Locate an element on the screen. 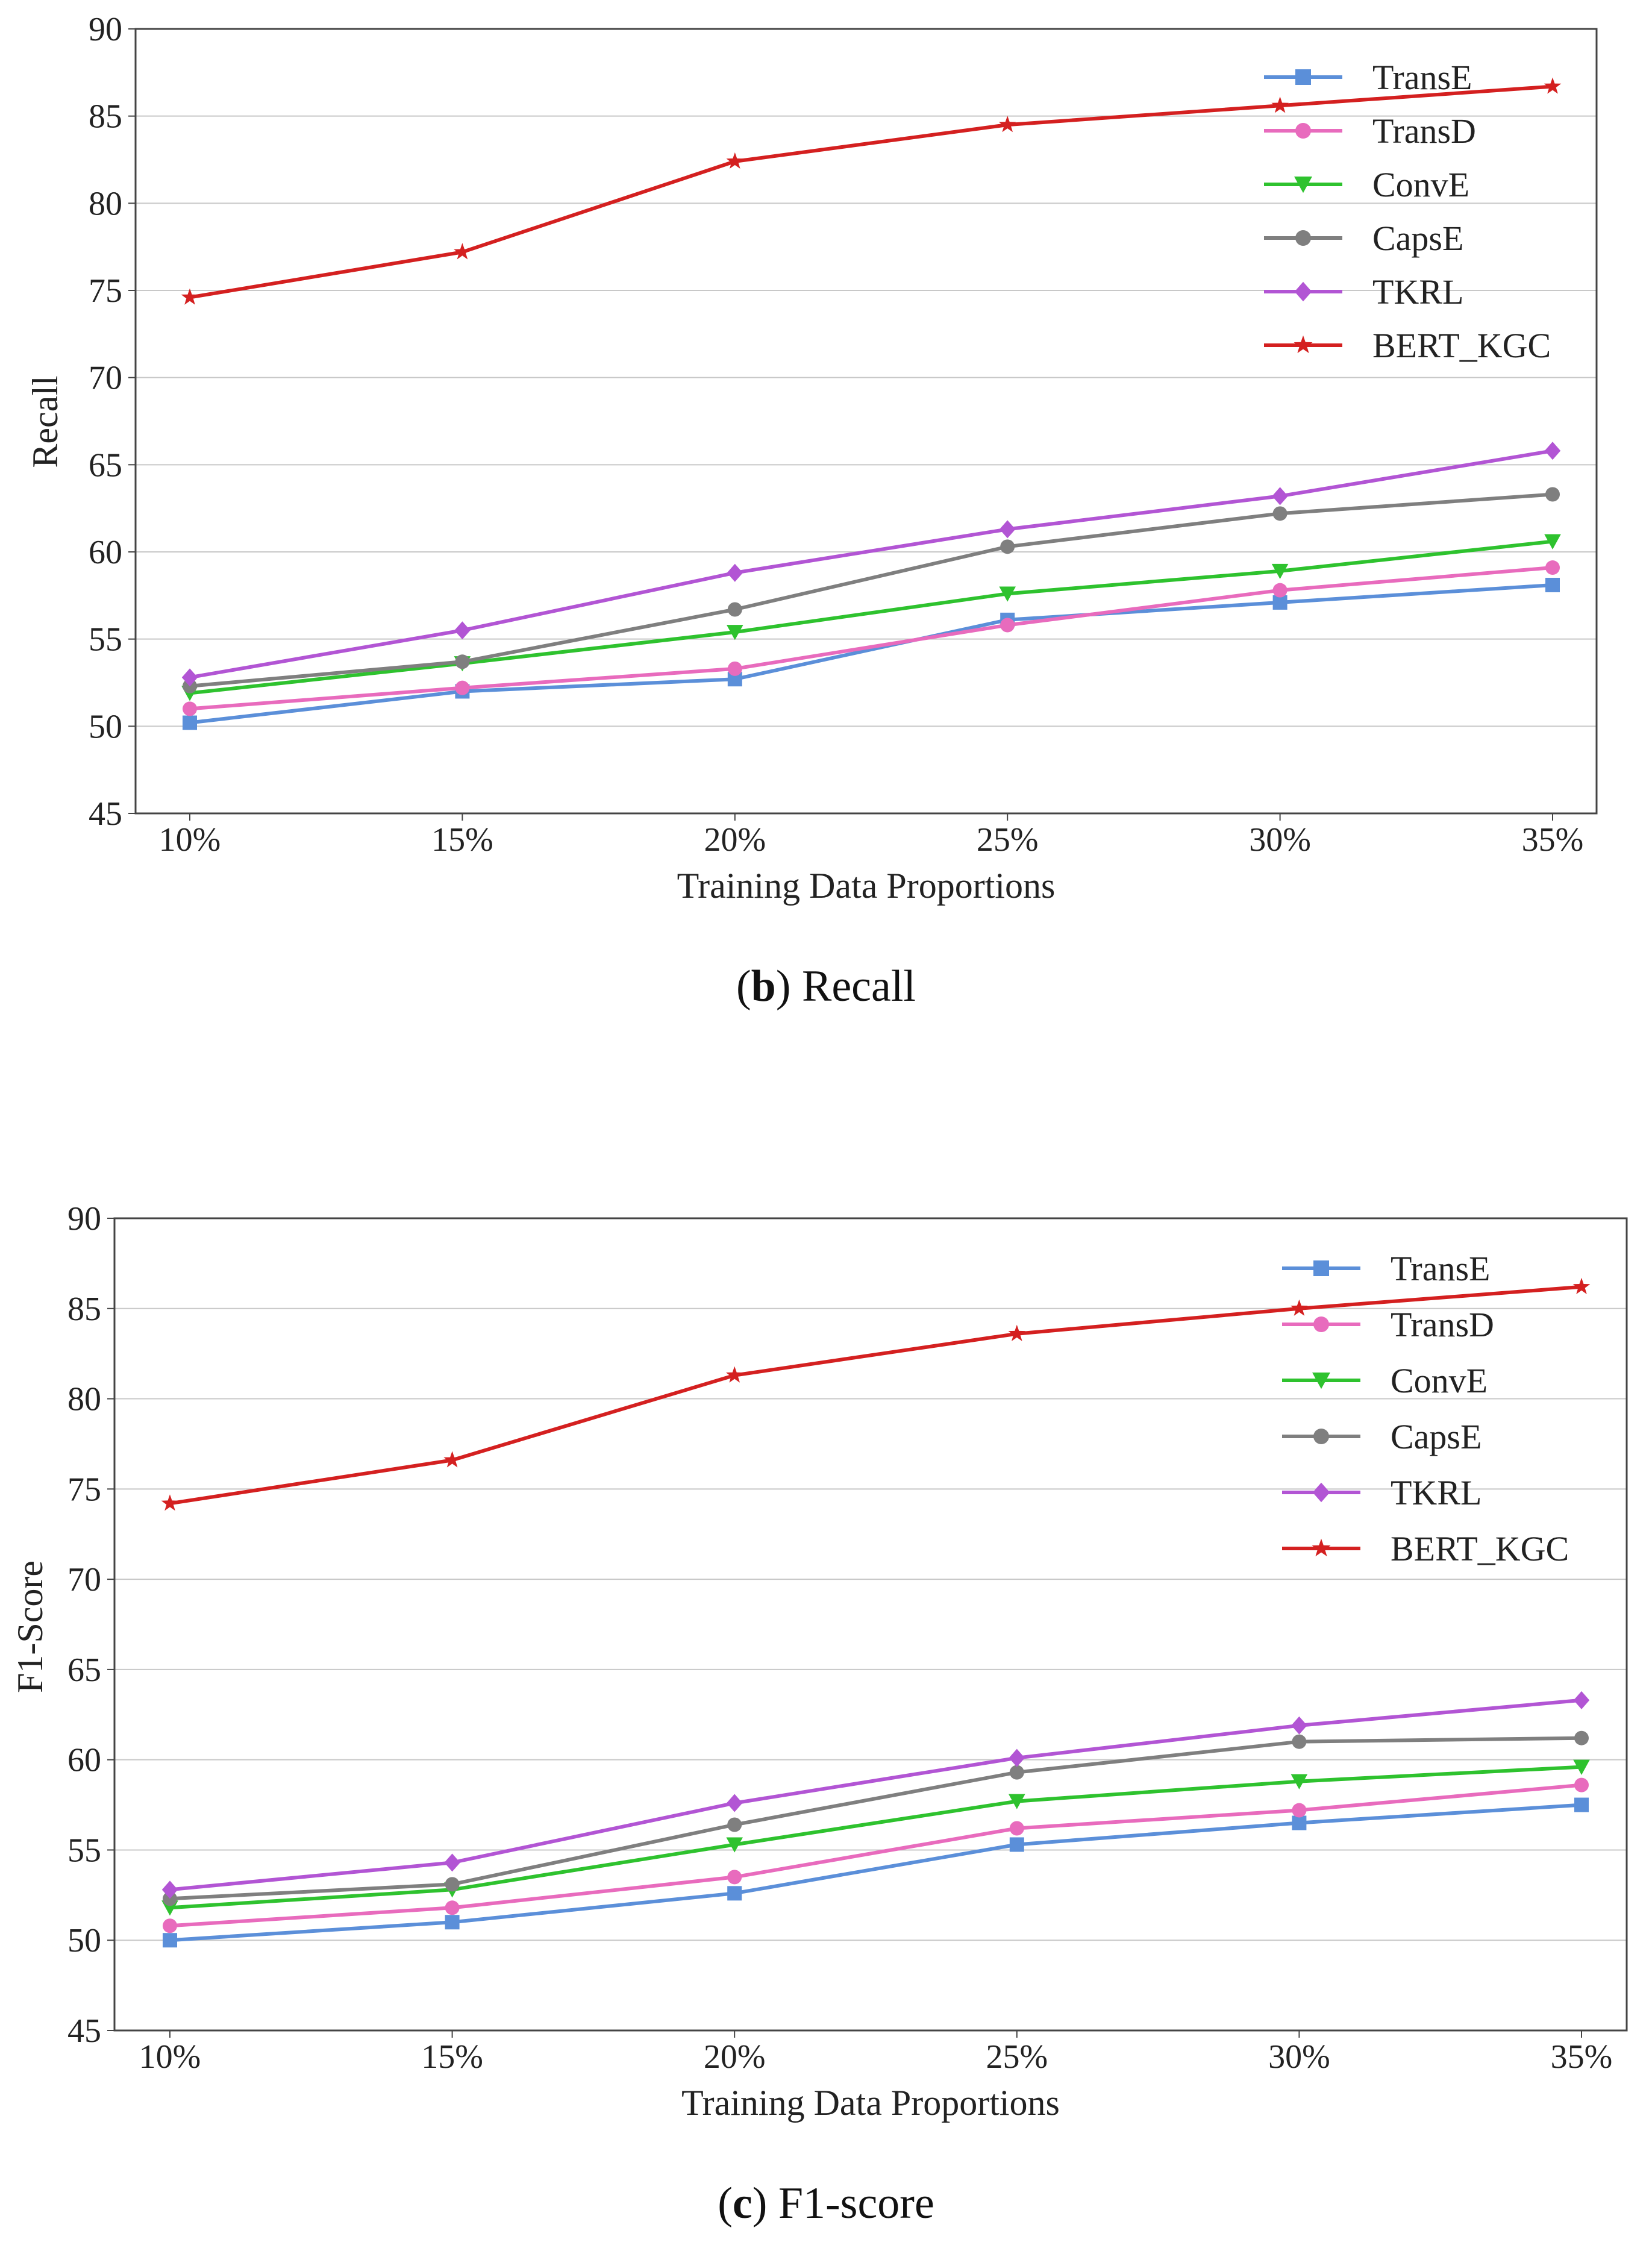 This screenshot has width=1652, height=2254. chart2-ytick-label-60: 60 is located at coordinates (84, 1760).